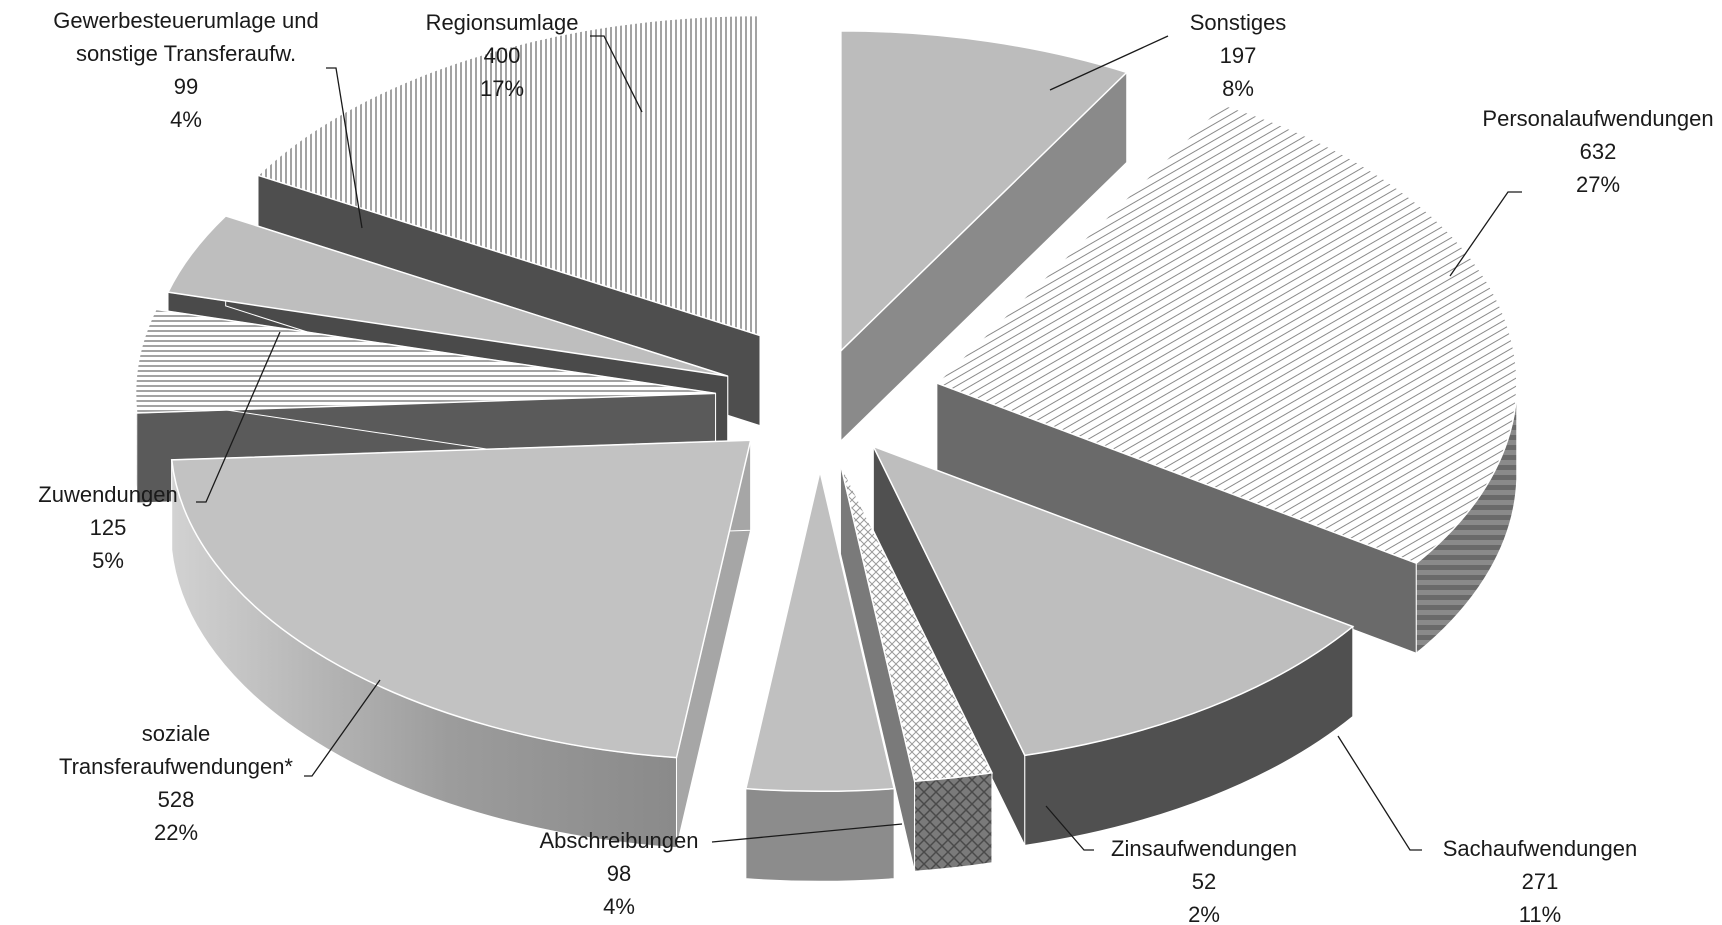 This screenshot has width=1722, height=925. What do you see at coordinates (1109, 63) in the screenshot?
I see `leader-line-sonstiges` at bounding box center [1109, 63].